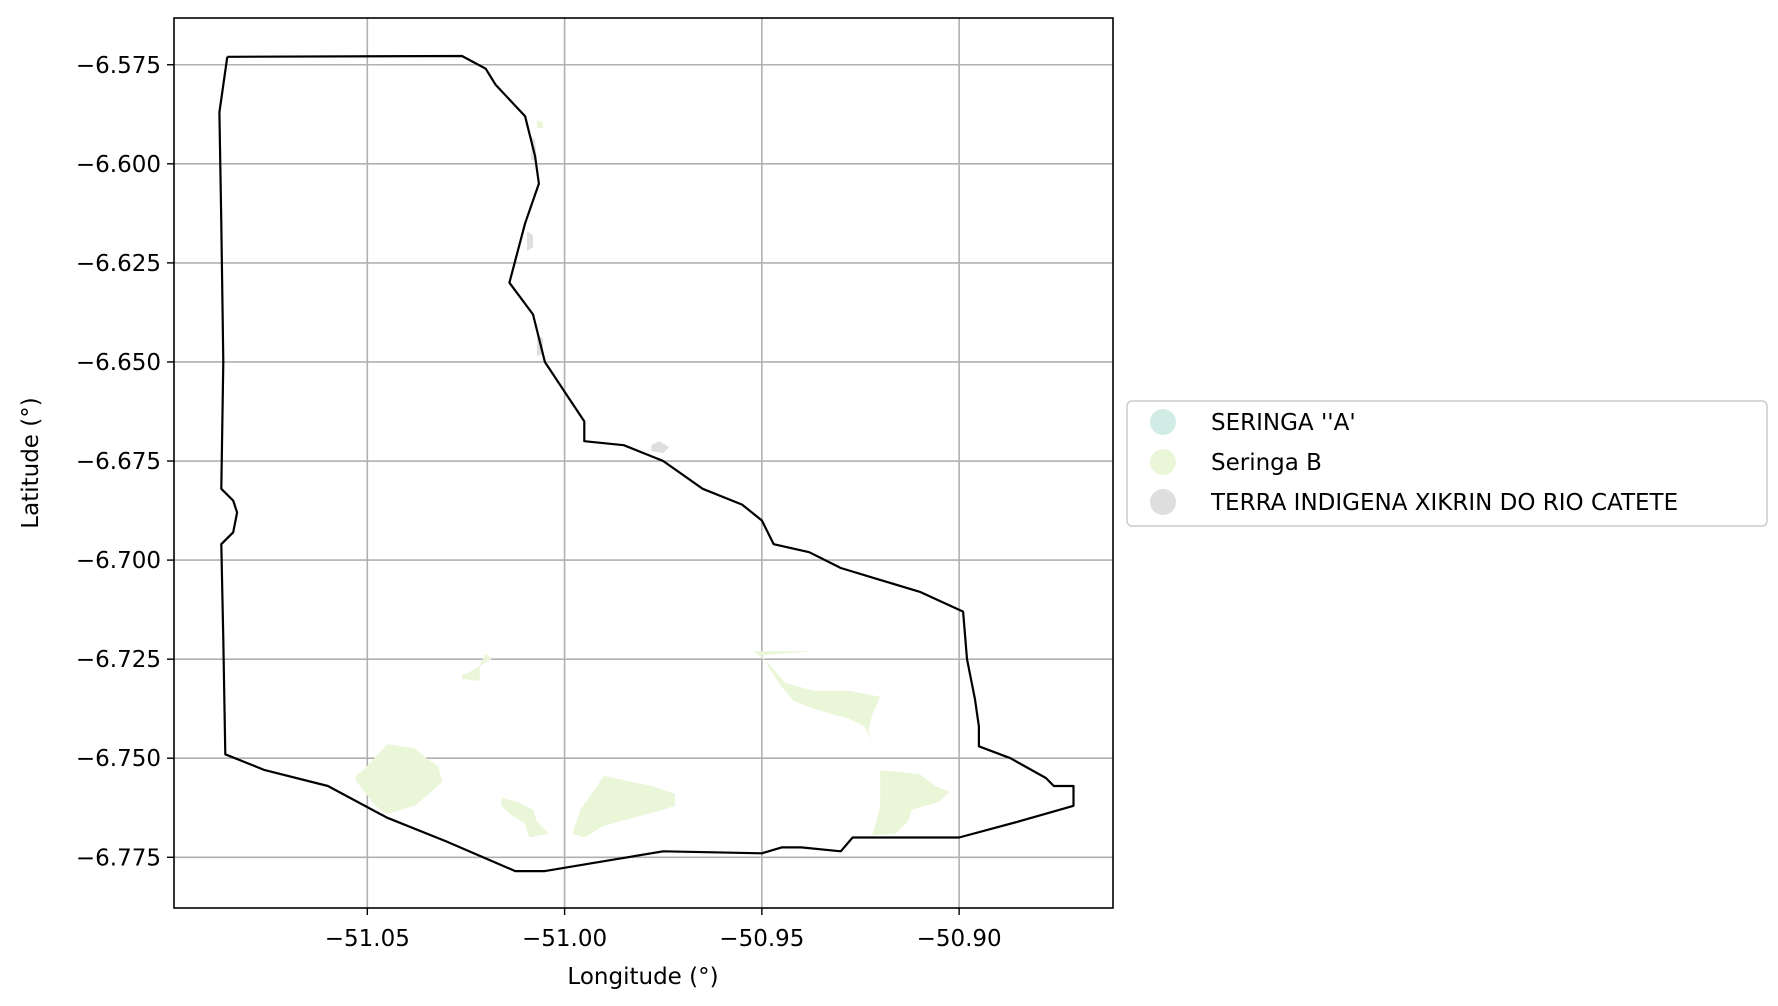 This screenshot has height=1006, width=1778. I want to click on legend-box, so click(1447, 463).